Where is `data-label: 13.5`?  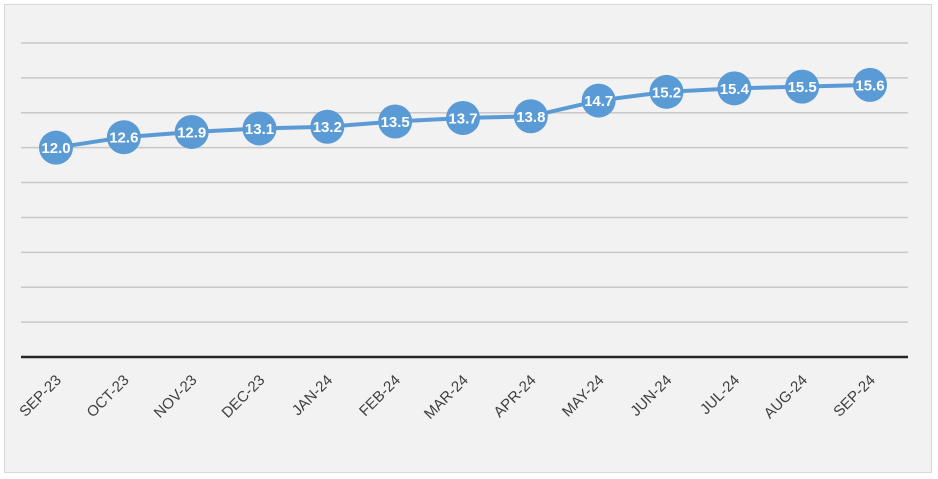
data-label: 13.5 is located at coordinates (395, 122).